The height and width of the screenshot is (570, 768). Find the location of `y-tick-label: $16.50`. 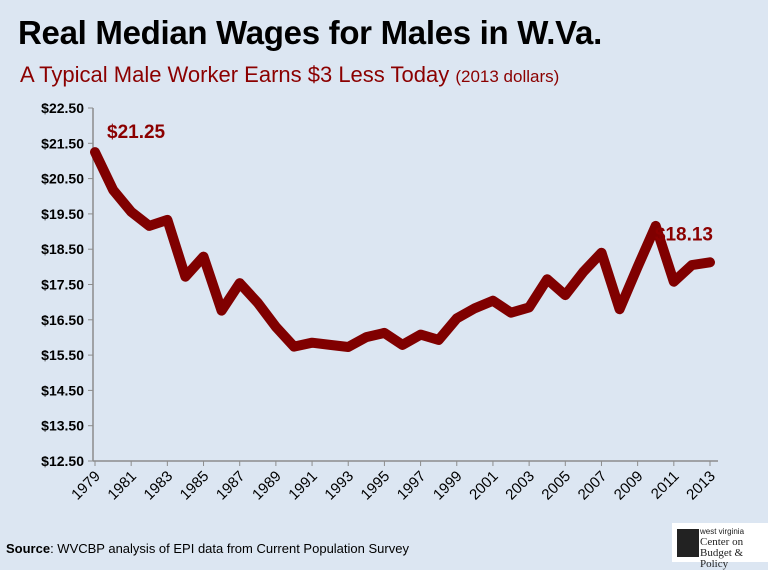

y-tick-label: $16.50 is located at coordinates (62, 320).